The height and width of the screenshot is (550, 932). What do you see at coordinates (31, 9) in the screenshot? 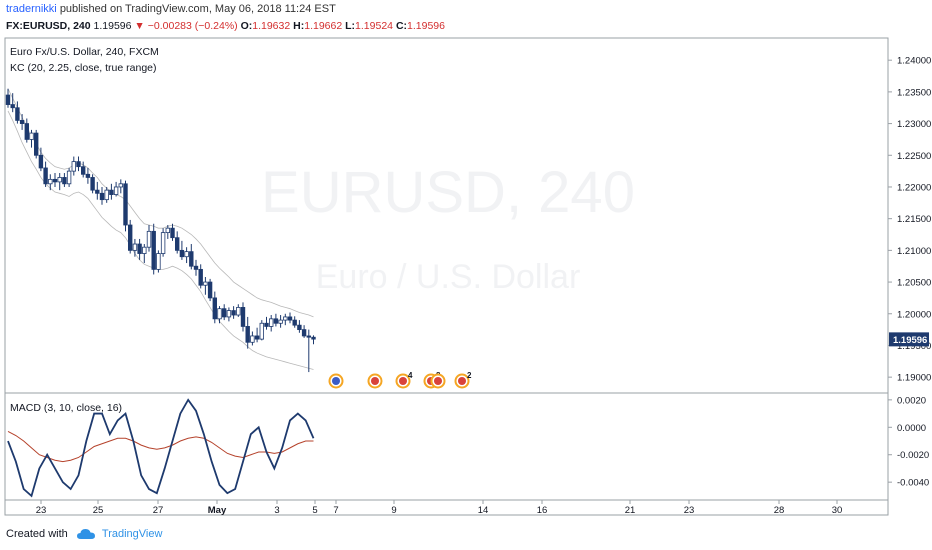
I see `author-link: tradernikki` at bounding box center [31, 9].